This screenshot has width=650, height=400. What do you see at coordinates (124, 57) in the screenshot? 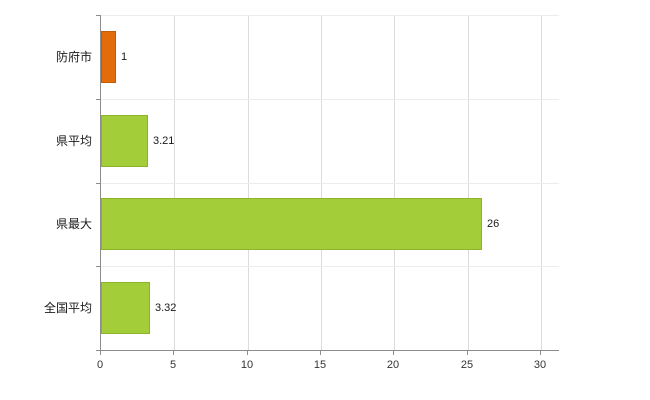
I see `value-label: 1` at bounding box center [124, 57].